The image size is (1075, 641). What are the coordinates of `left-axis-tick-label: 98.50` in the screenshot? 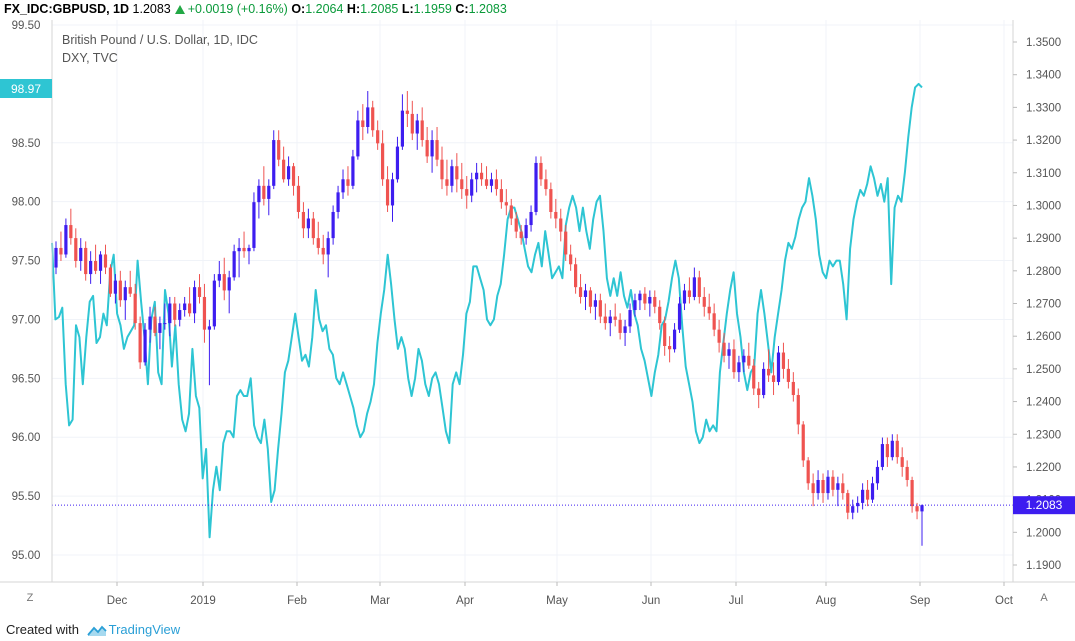 It's located at (26, 144).